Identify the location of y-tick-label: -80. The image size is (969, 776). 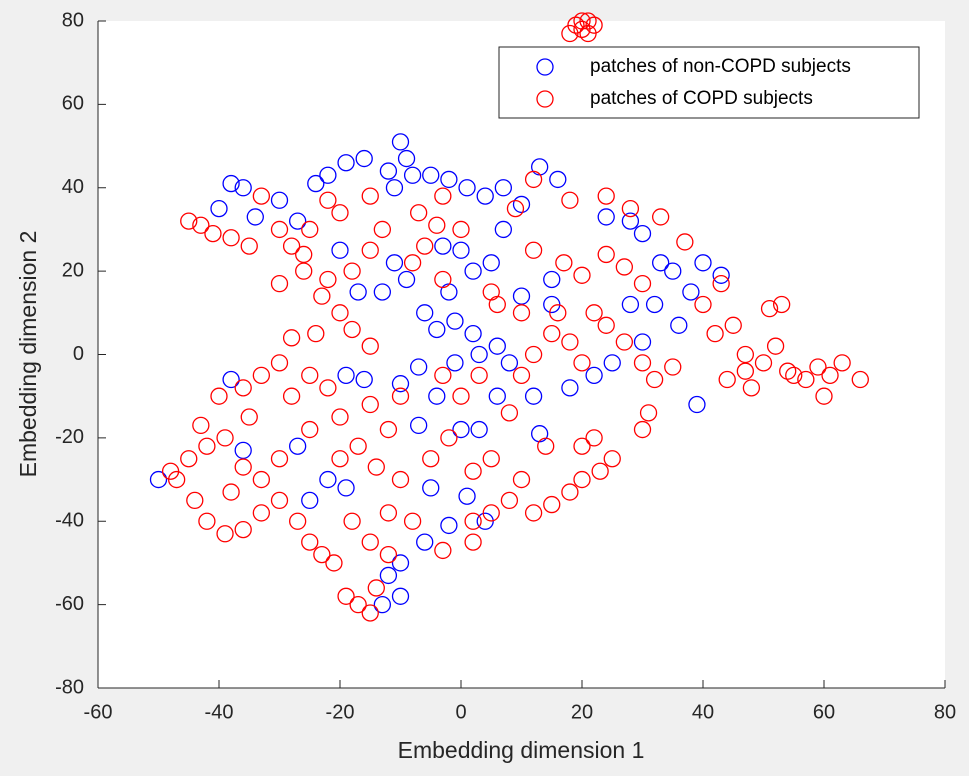
(69, 687).